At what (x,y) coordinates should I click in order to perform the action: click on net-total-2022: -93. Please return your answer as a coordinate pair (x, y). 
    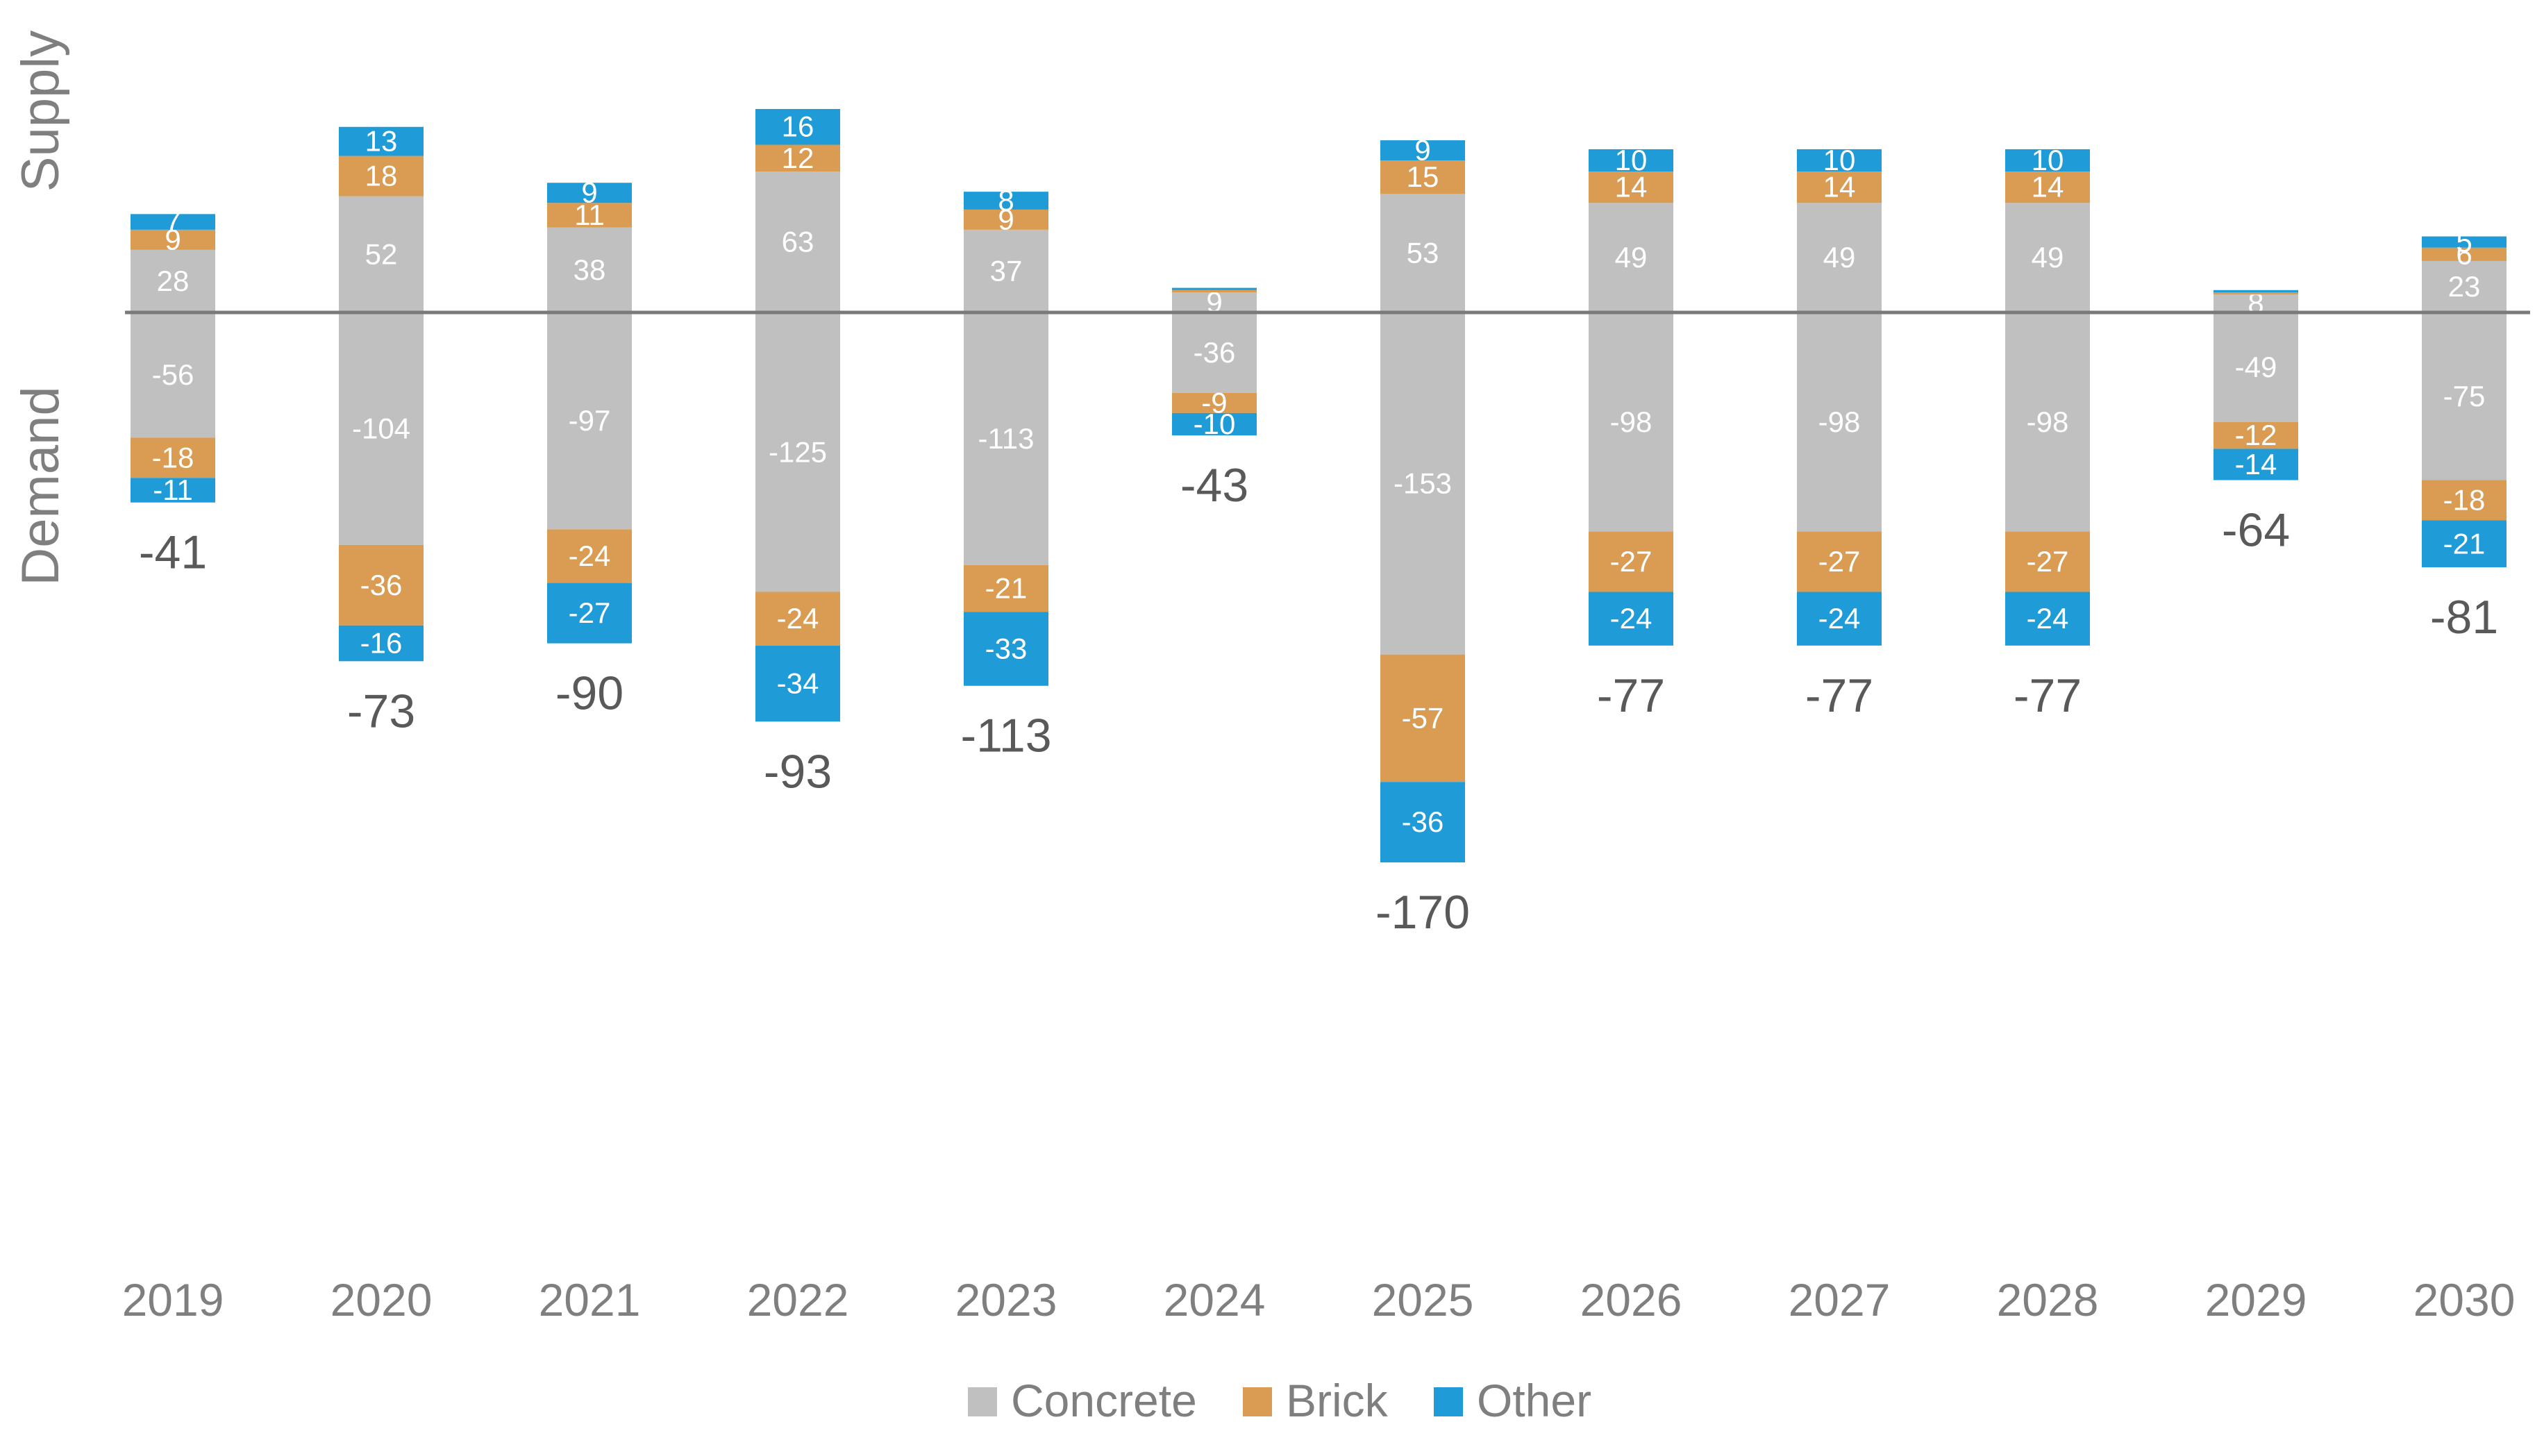
    Looking at the image, I should click on (798, 771).